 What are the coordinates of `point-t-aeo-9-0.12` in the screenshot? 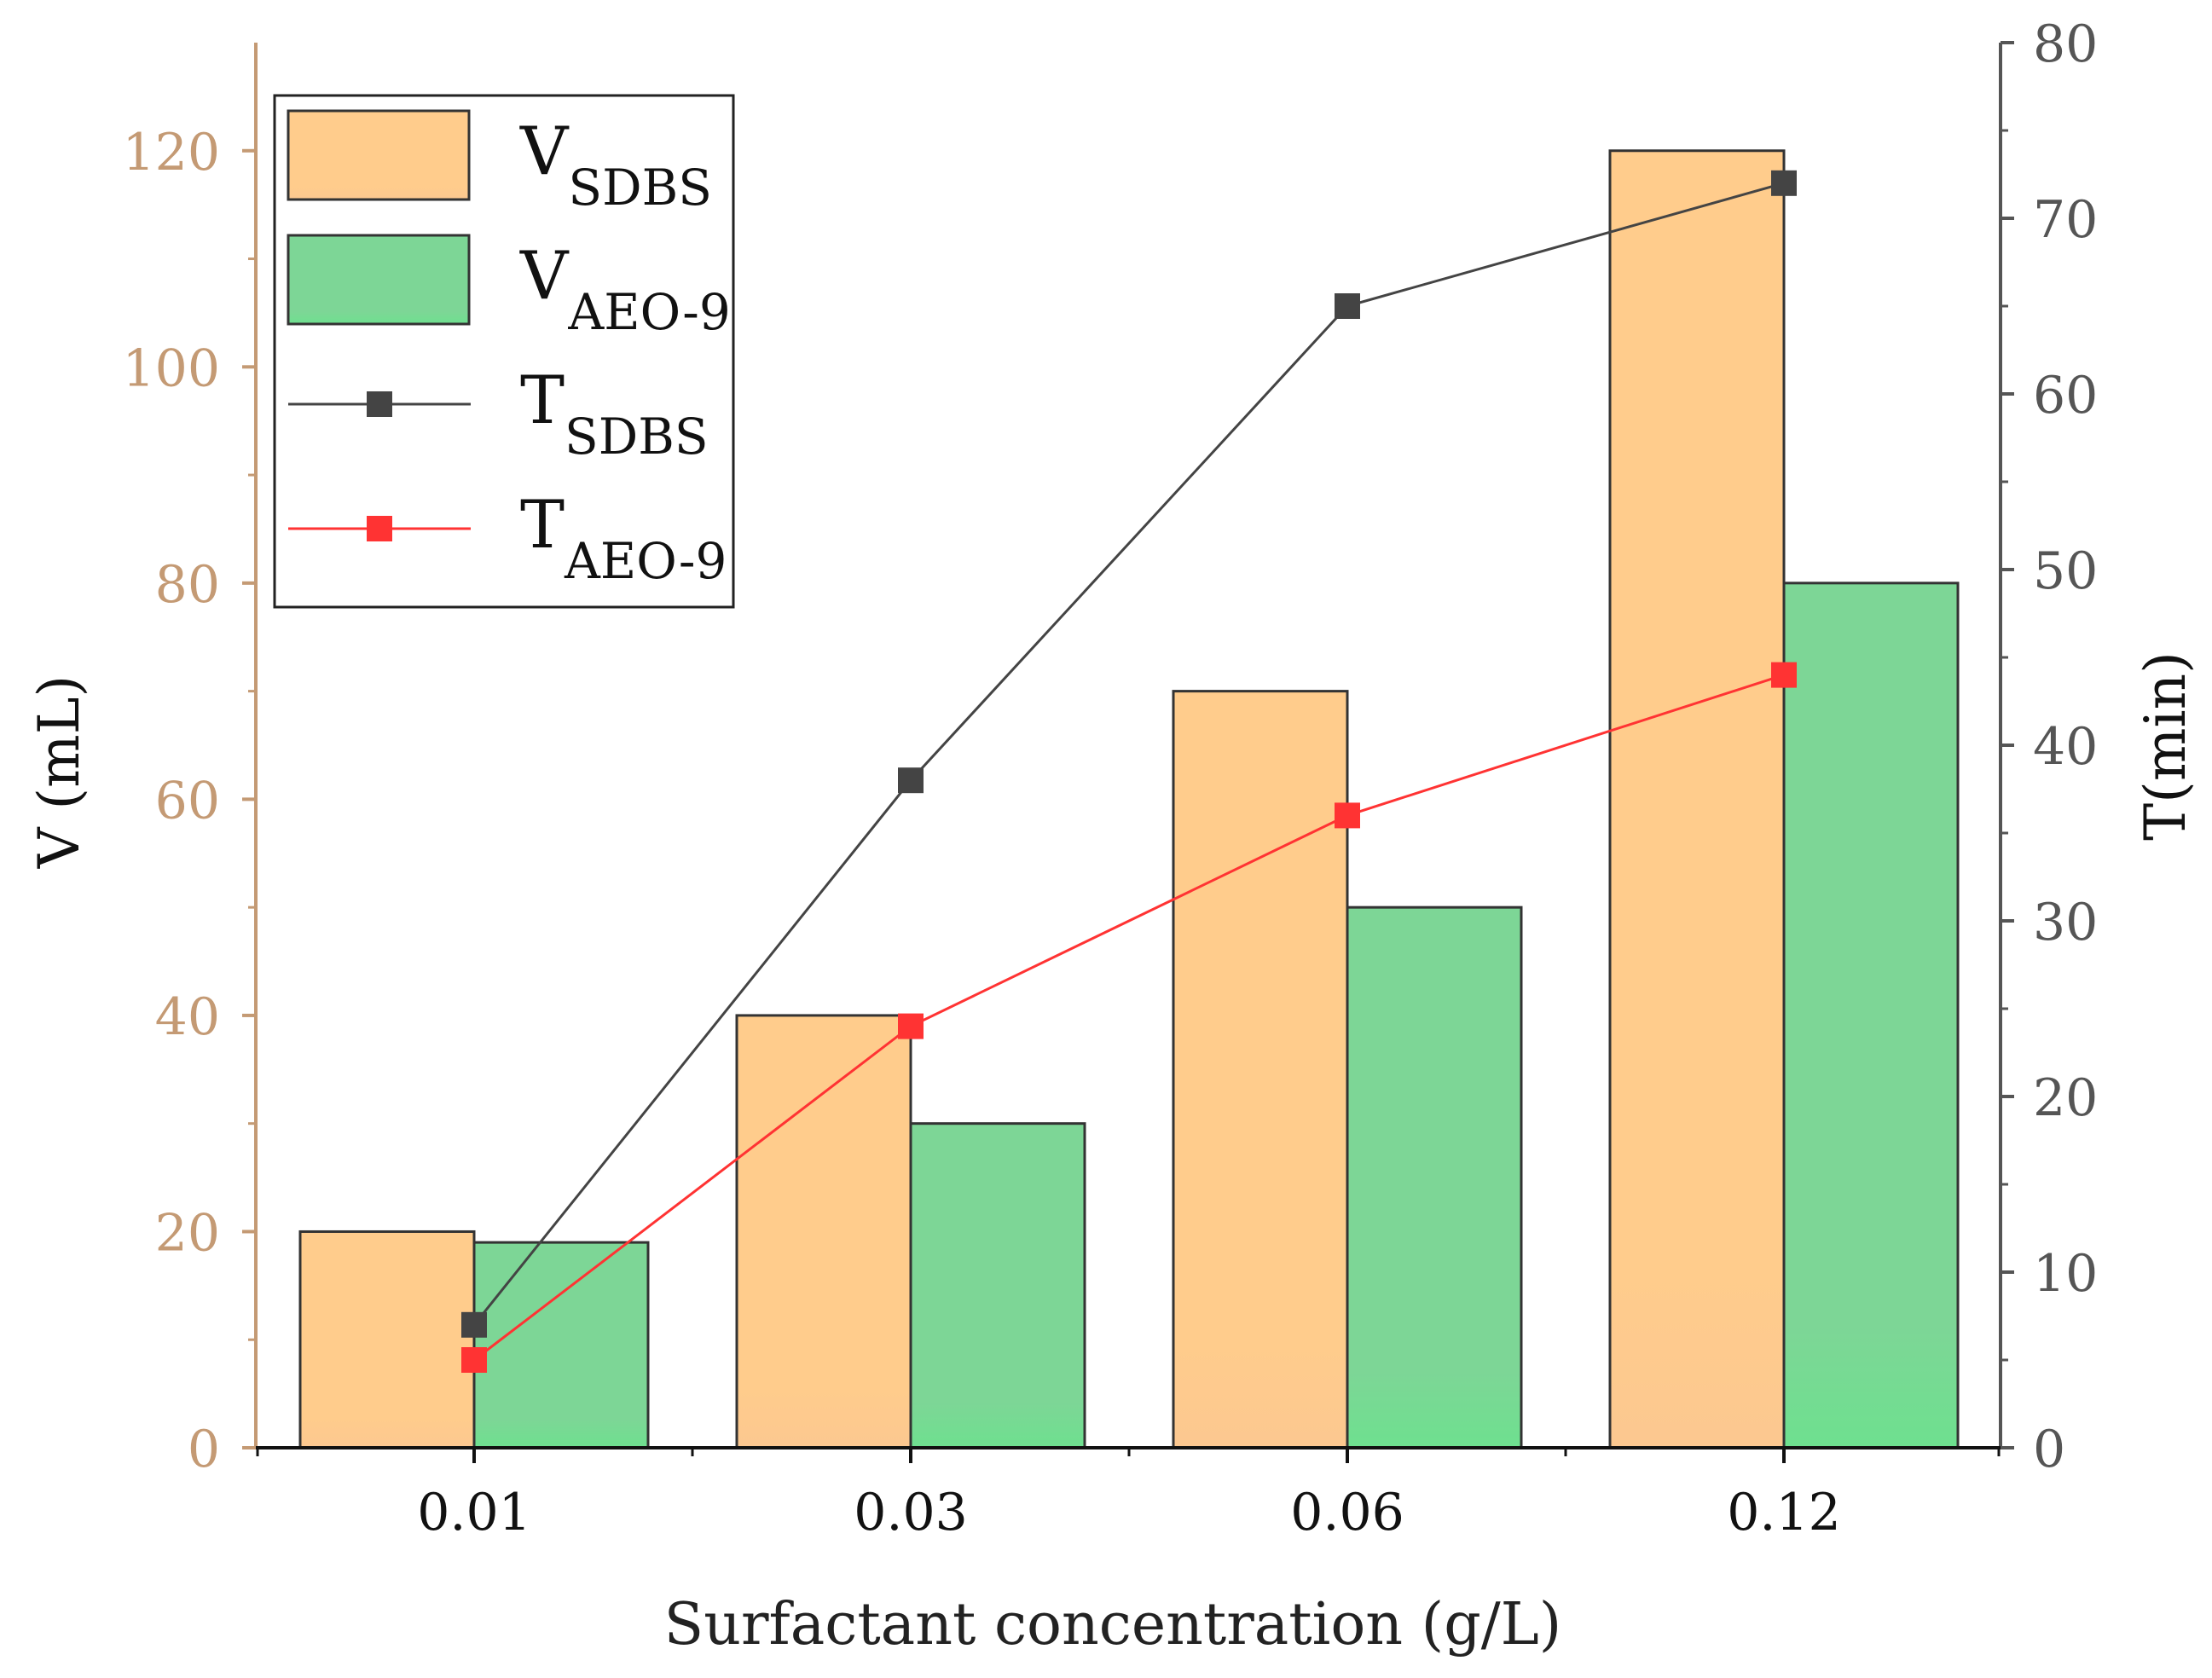 It's located at (1784, 675).